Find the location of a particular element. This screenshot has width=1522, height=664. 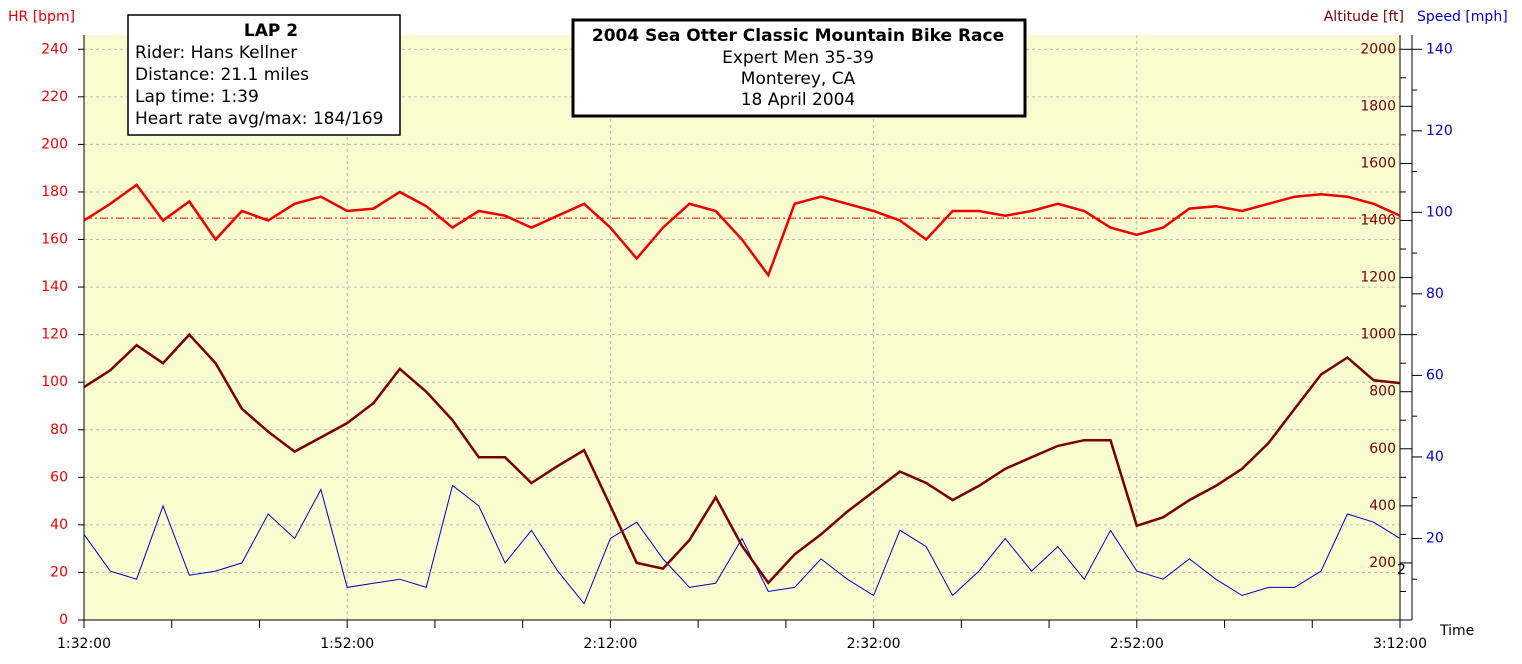

y-tick-label: 60 is located at coordinates (59, 477).